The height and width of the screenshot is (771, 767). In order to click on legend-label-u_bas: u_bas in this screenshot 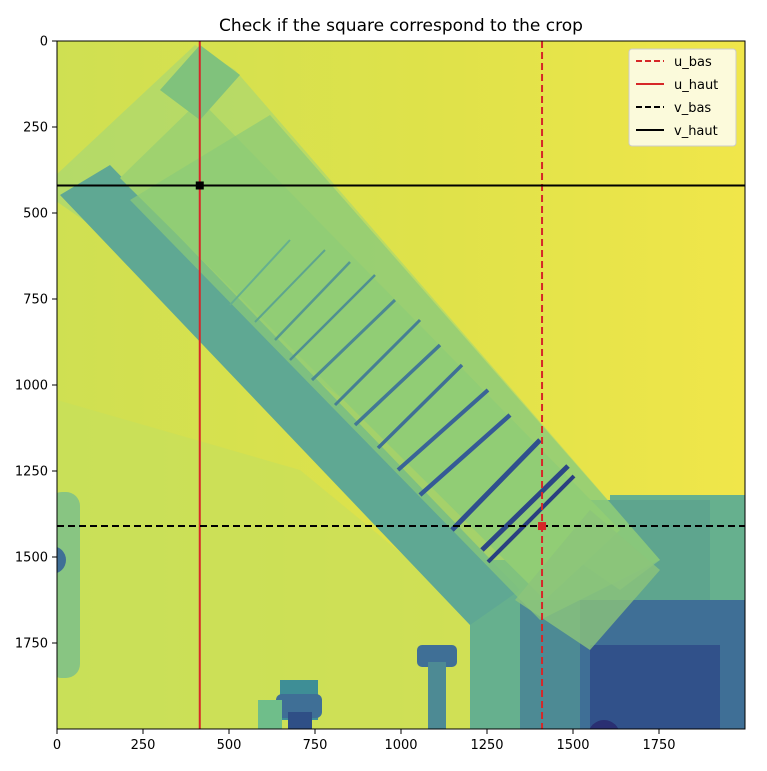, I will do `click(693, 62)`.